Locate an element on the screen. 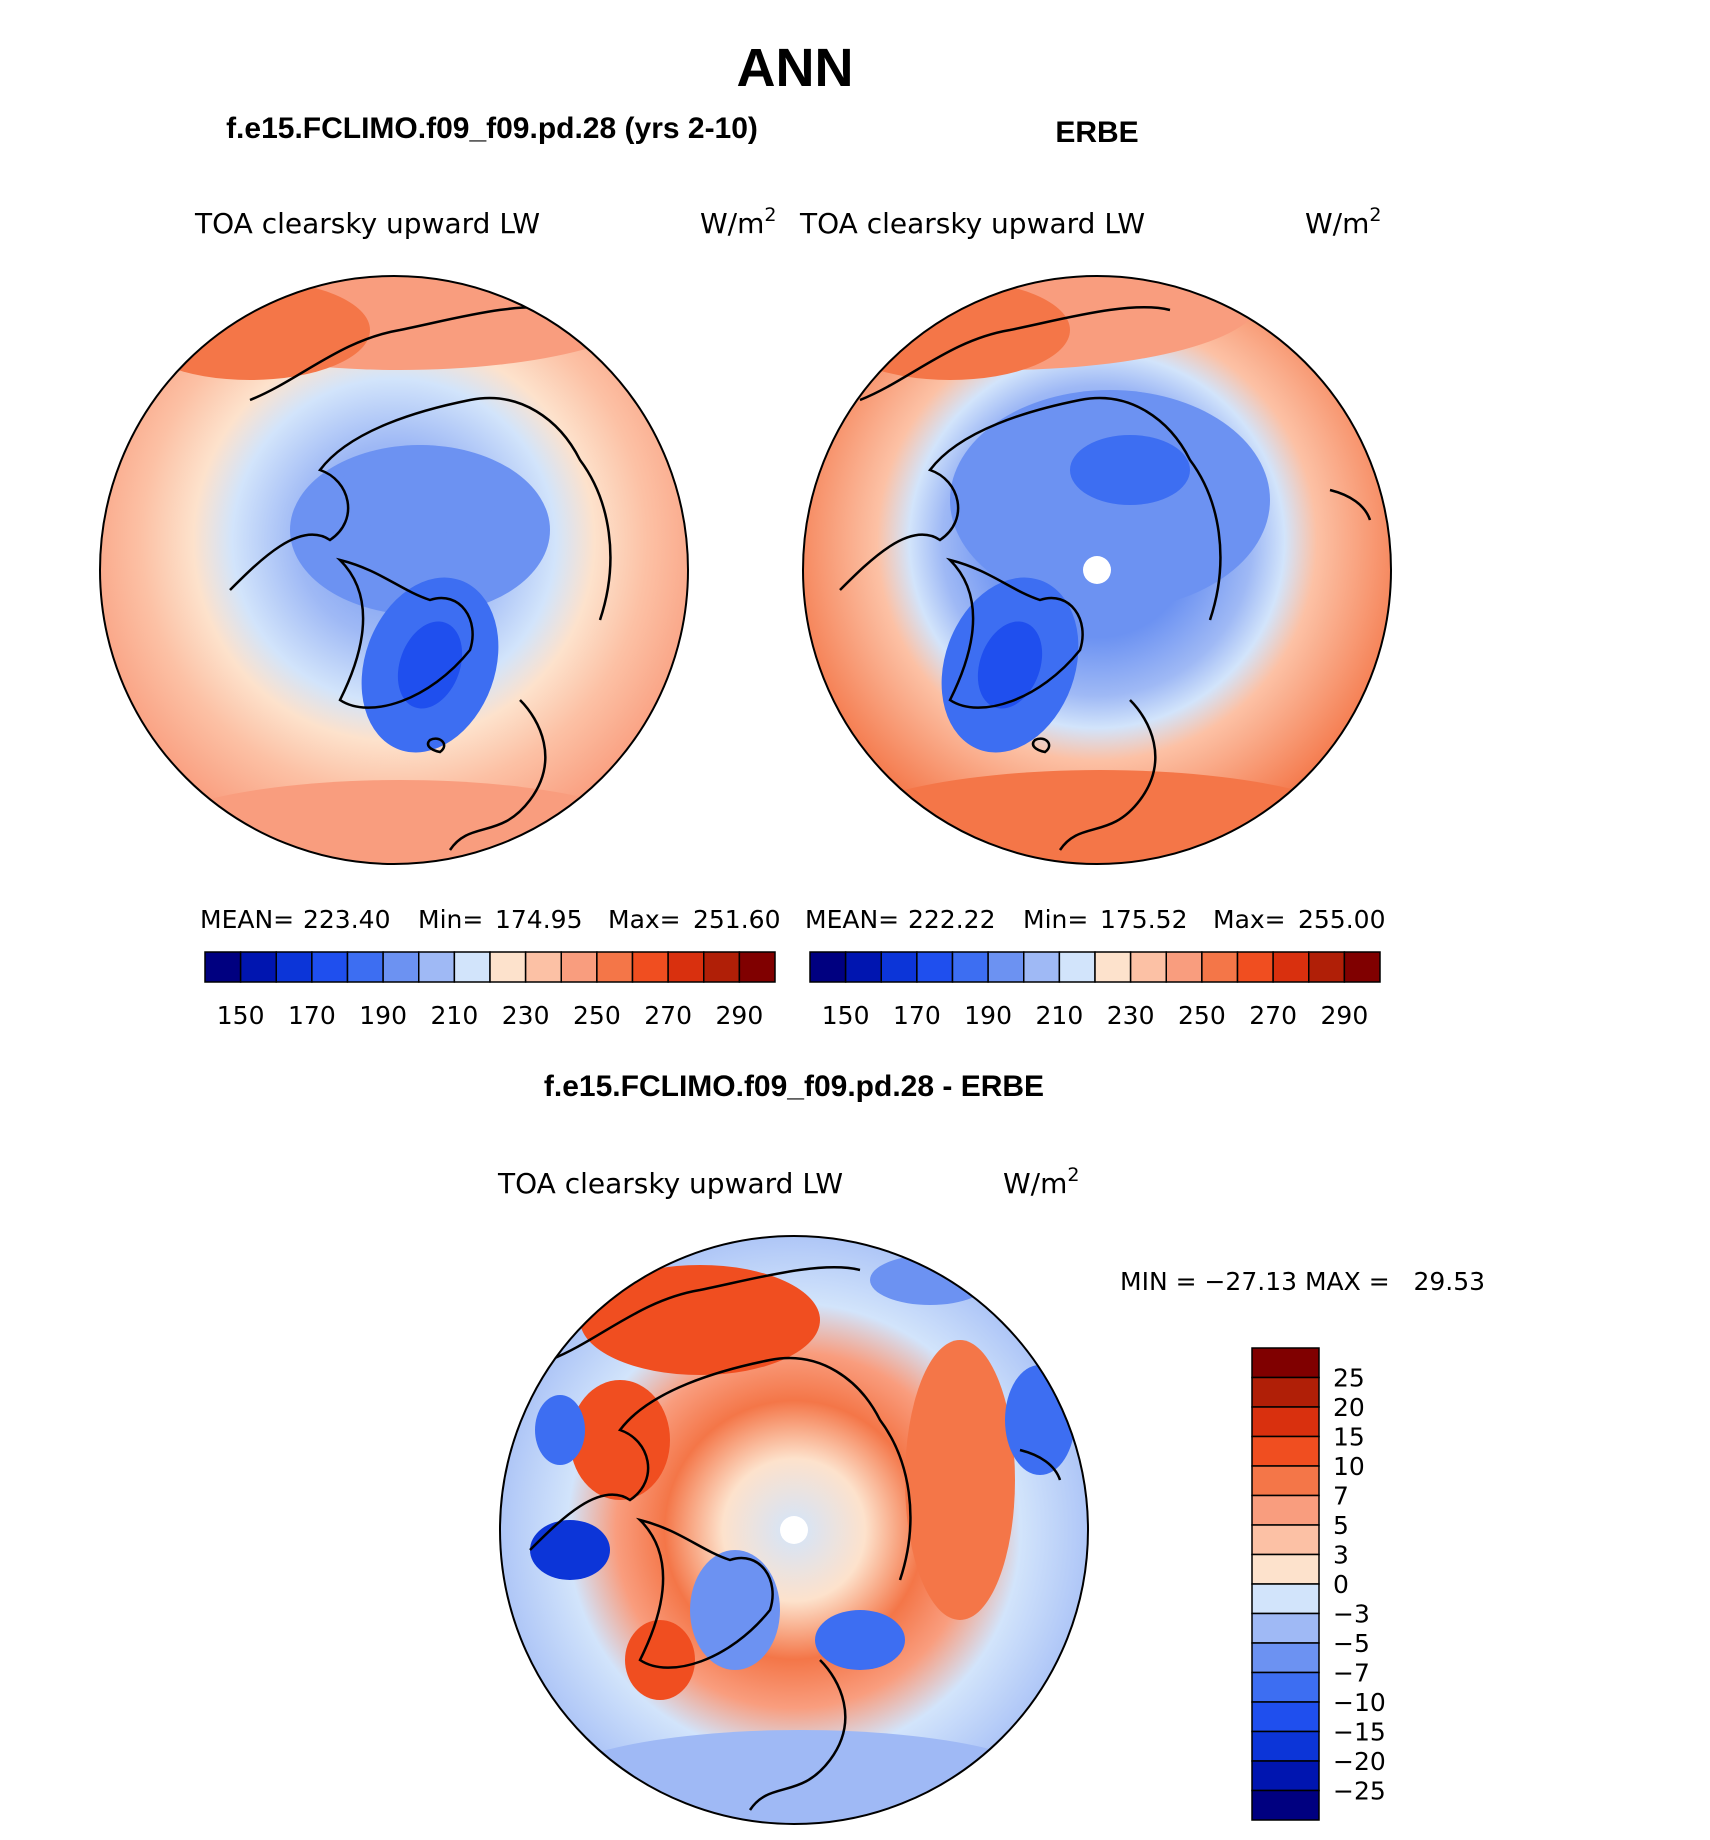 The width and height of the screenshot is (1710, 1840). colorbar-tick-label: −20 is located at coordinates (1359, 1761).